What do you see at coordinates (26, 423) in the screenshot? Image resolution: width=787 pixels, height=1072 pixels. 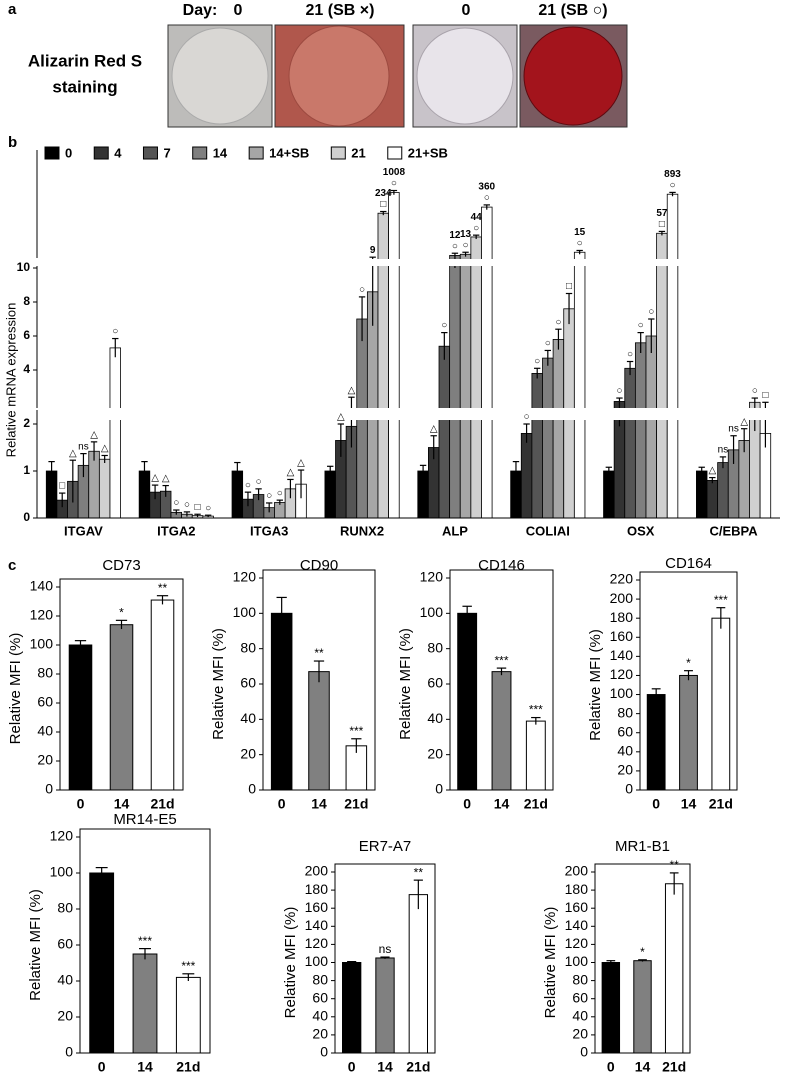 I see `y-tick-label: 2` at bounding box center [26, 423].